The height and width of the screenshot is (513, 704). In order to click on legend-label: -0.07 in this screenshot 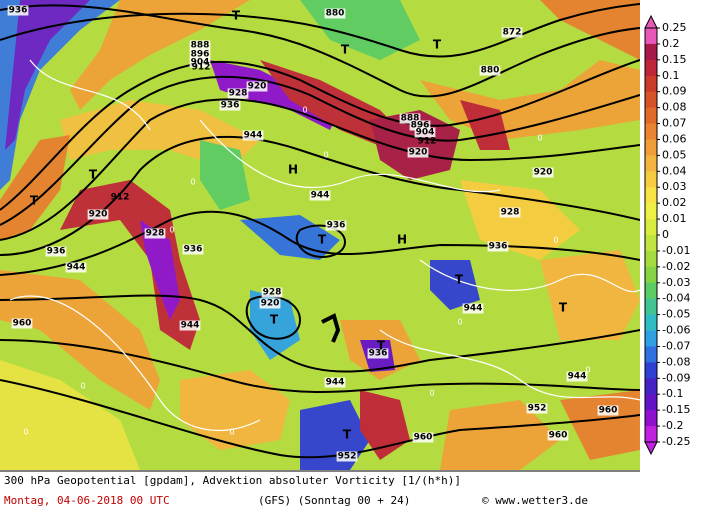, I will do `click(676, 345)`.